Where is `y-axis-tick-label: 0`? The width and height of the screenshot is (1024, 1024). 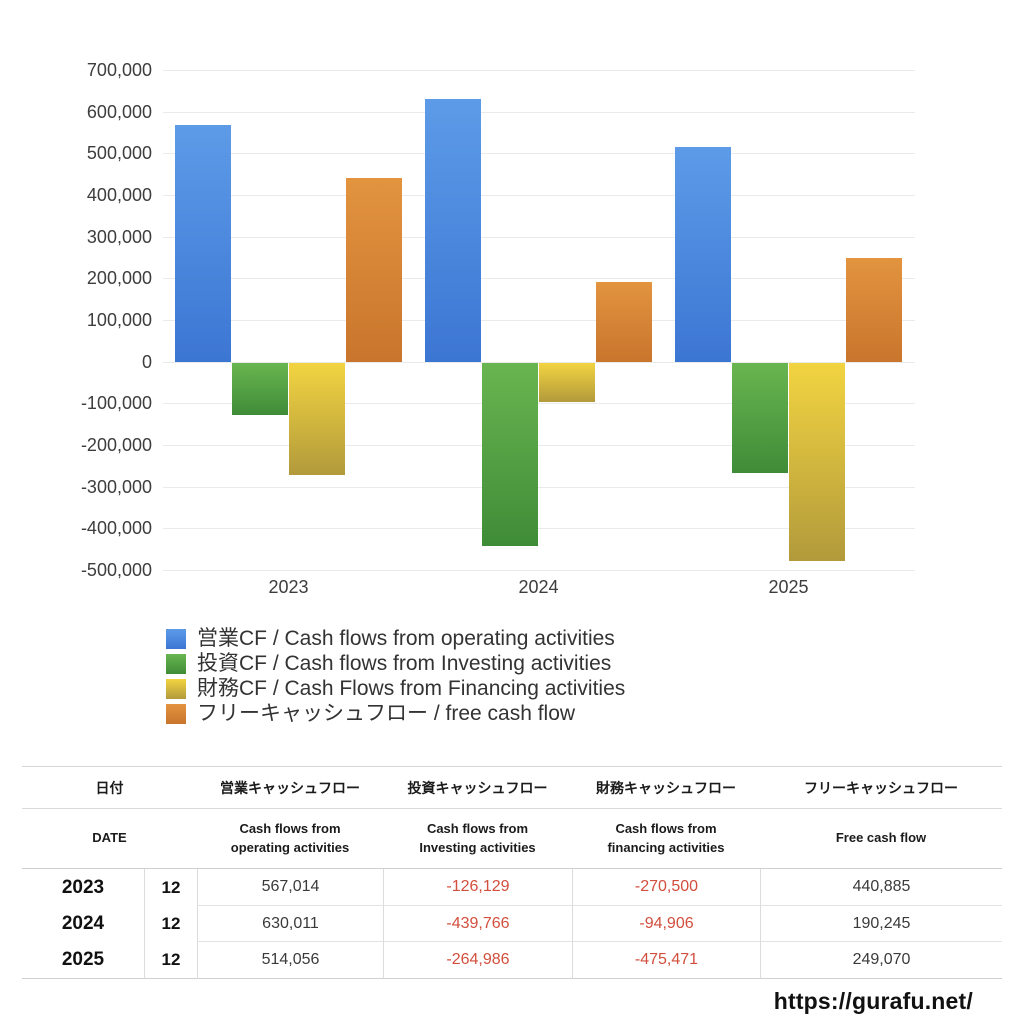
y-axis-tick-label: 0 is located at coordinates (146, 361).